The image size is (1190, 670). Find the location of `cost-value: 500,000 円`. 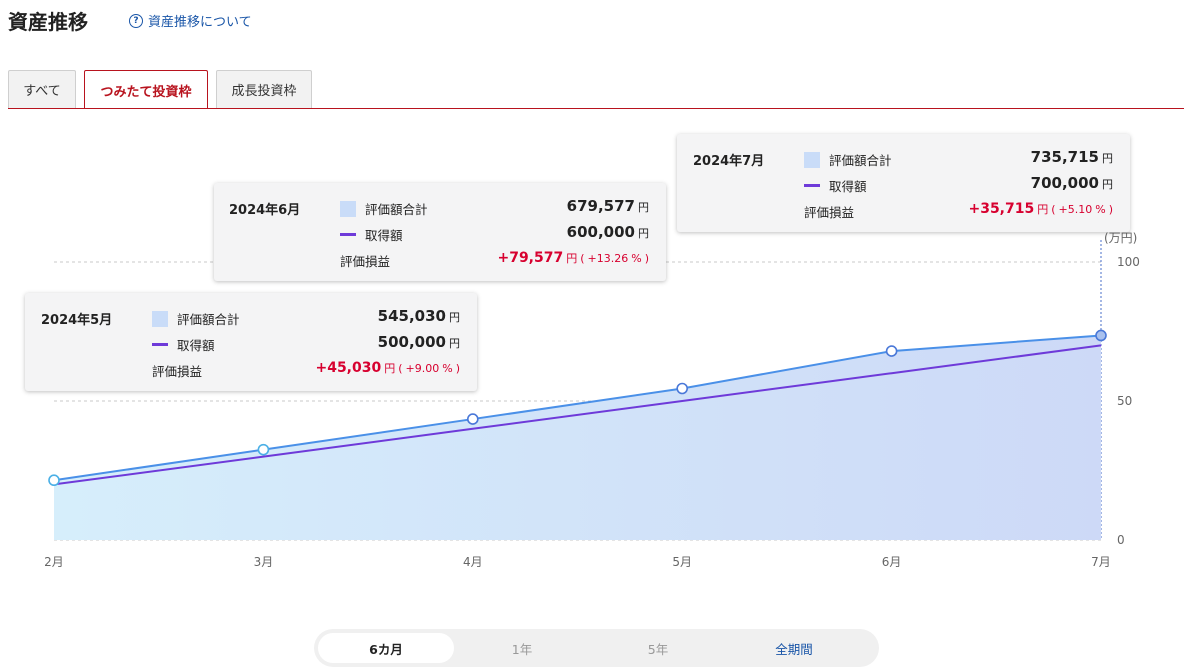

cost-value: 500,000 円 is located at coordinates (418, 342).